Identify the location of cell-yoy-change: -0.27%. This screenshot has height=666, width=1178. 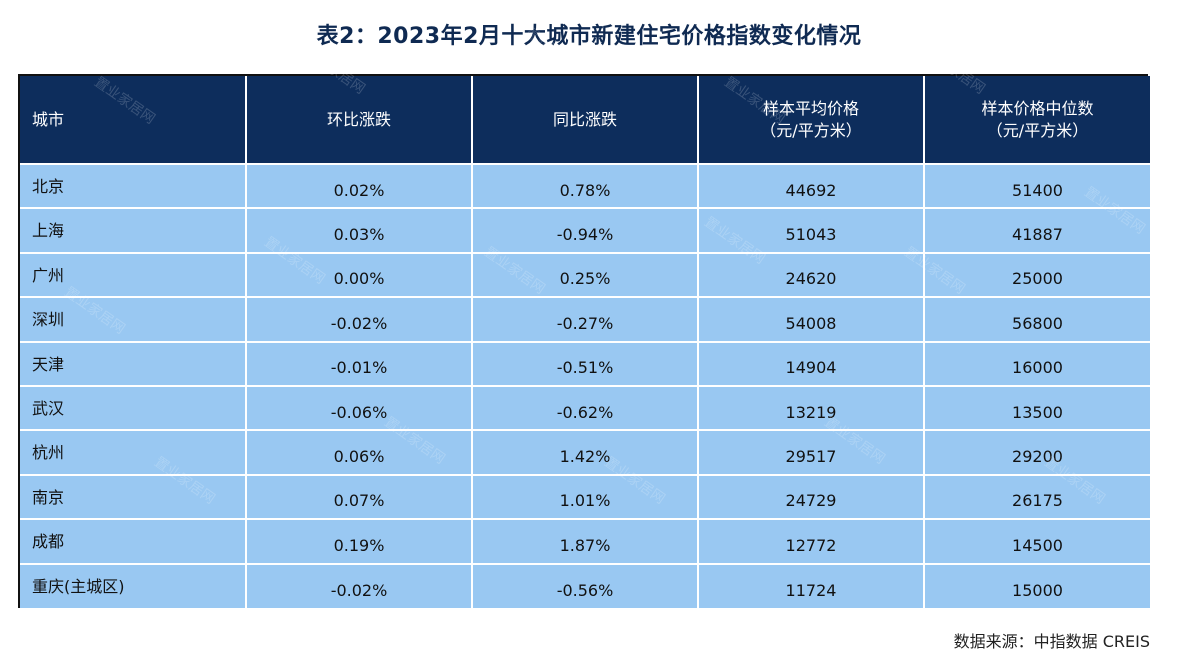
(585, 319).